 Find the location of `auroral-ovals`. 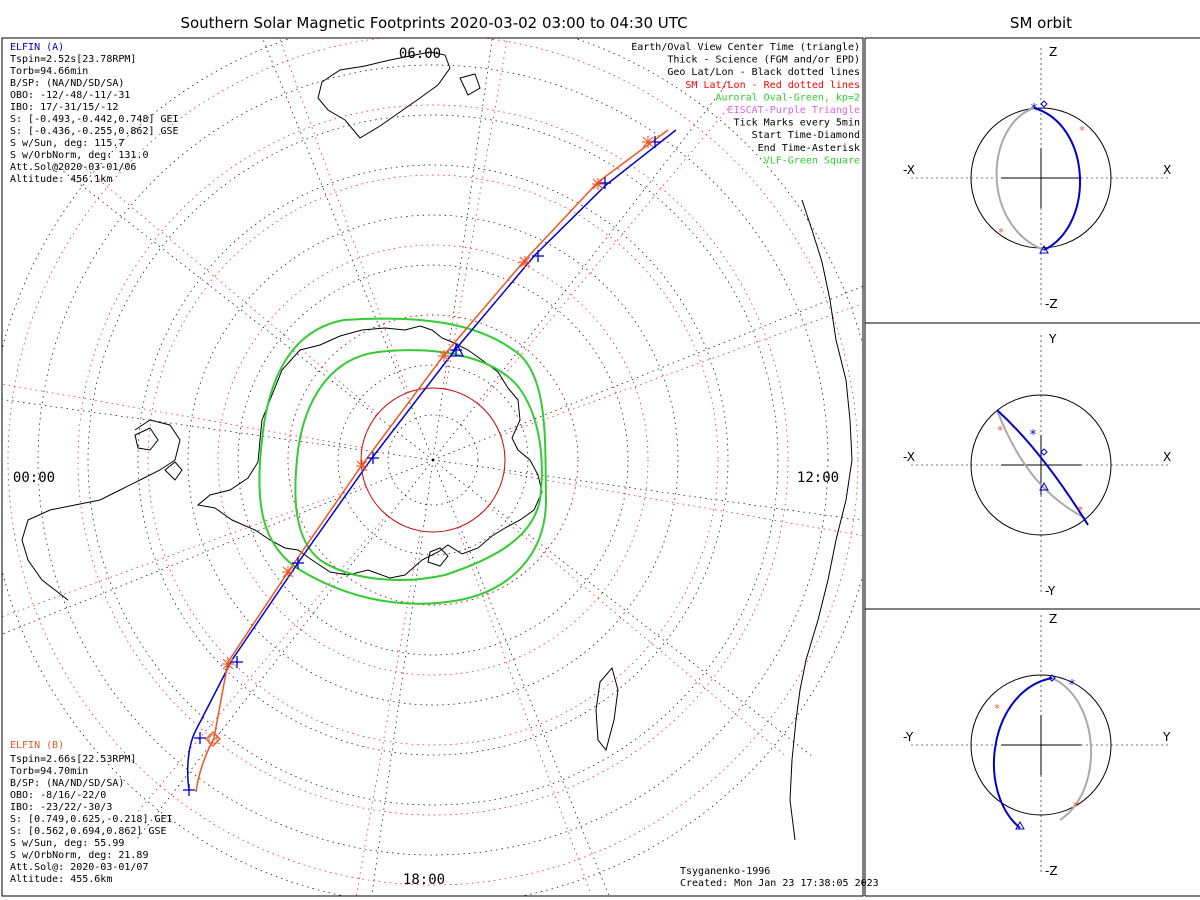

auroral-ovals is located at coordinates (403, 461).